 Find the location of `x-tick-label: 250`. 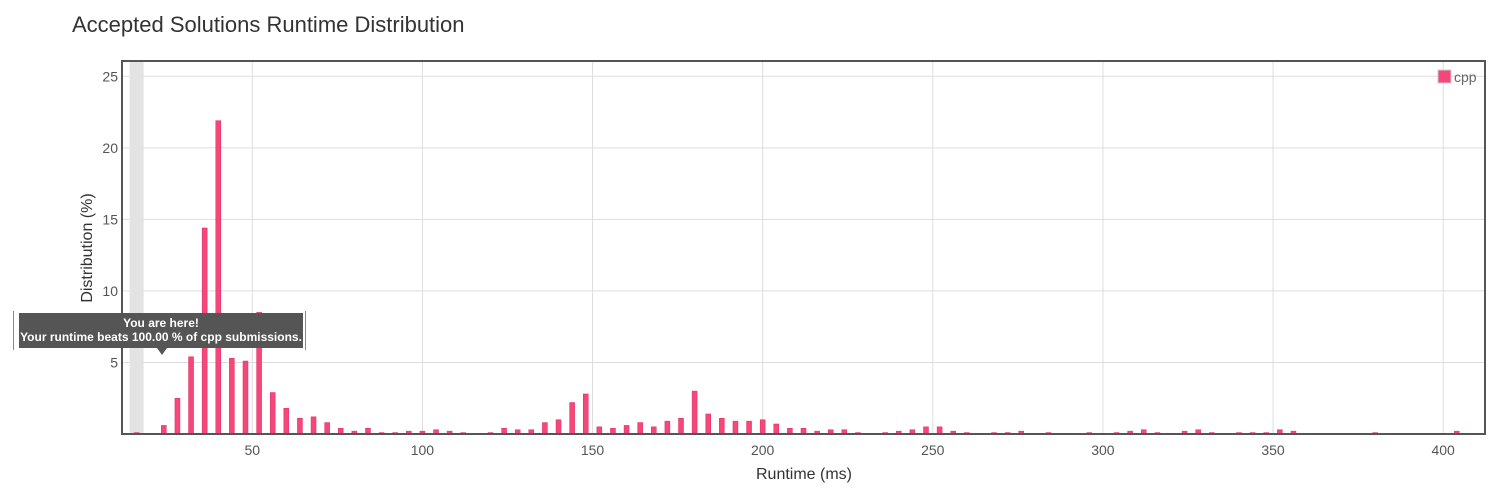

x-tick-label: 250 is located at coordinates (933, 450).